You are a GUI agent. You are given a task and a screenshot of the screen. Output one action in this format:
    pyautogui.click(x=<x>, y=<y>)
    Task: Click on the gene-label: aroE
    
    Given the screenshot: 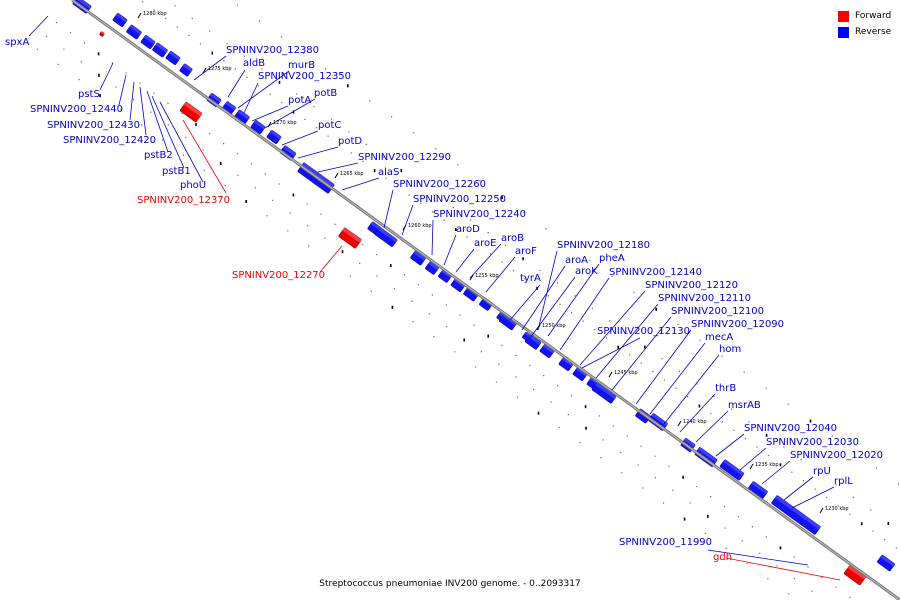 What is the action you would take?
    pyautogui.click(x=485, y=243)
    